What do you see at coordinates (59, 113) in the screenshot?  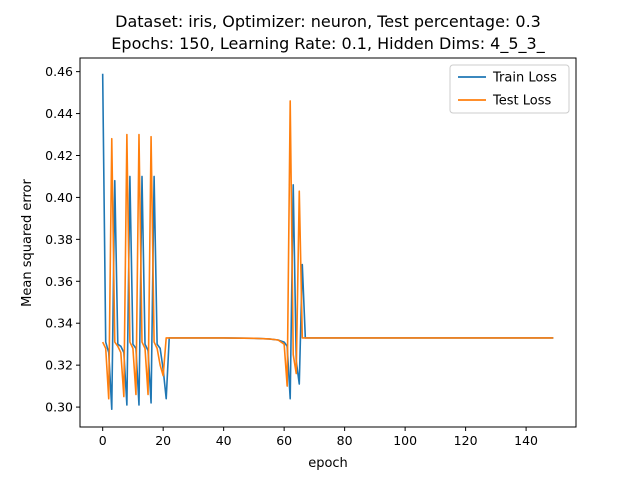 I see `y-tick-label: 0.44` at bounding box center [59, 113].